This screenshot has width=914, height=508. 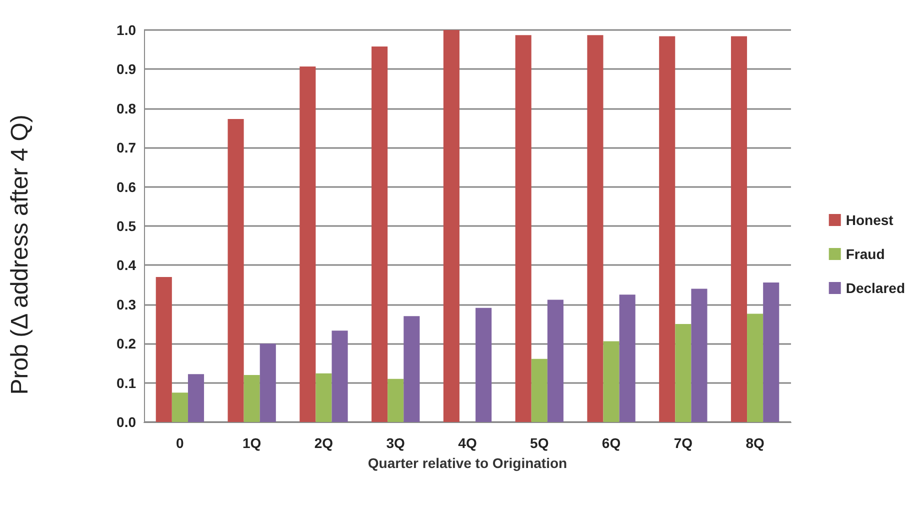 I want to click on y-tick-label: 0.1, so click(x=126, y=382).